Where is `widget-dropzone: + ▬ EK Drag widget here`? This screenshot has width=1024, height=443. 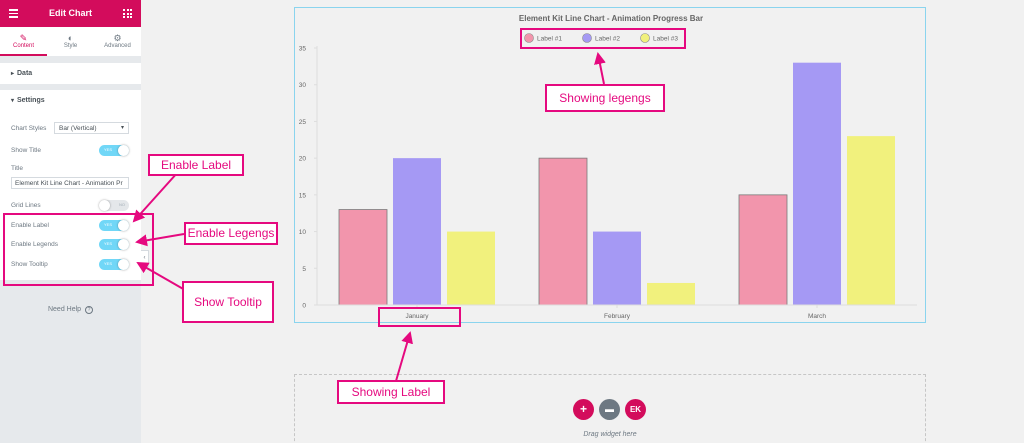
widget-dropzone: + ▬ EK Drag widget here is located at coordinates (610, 408).